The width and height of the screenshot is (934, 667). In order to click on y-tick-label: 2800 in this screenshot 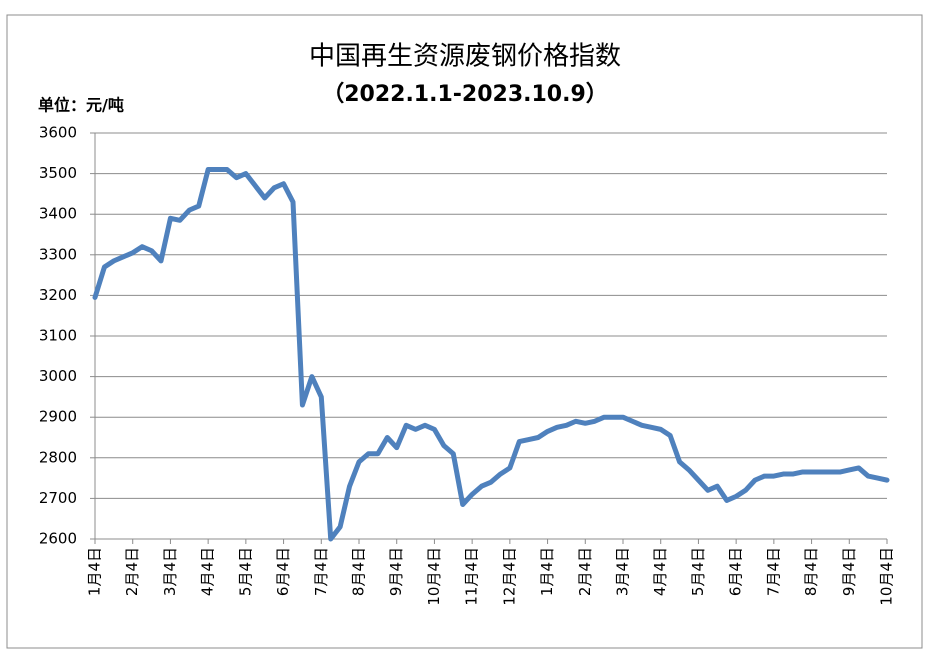, I will do `click(58, 457)`.